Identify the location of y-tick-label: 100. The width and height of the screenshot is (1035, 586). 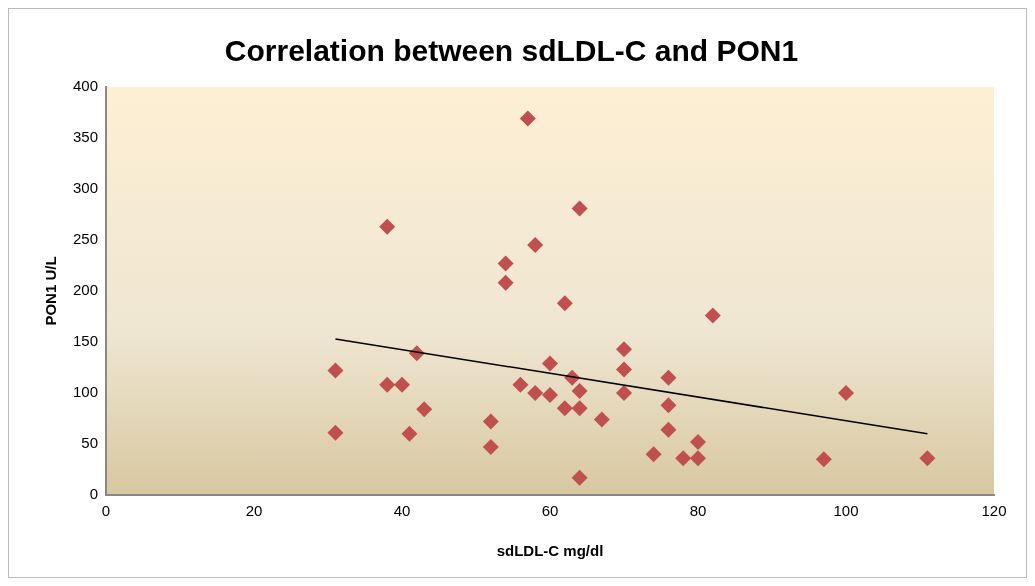
(86, 392).